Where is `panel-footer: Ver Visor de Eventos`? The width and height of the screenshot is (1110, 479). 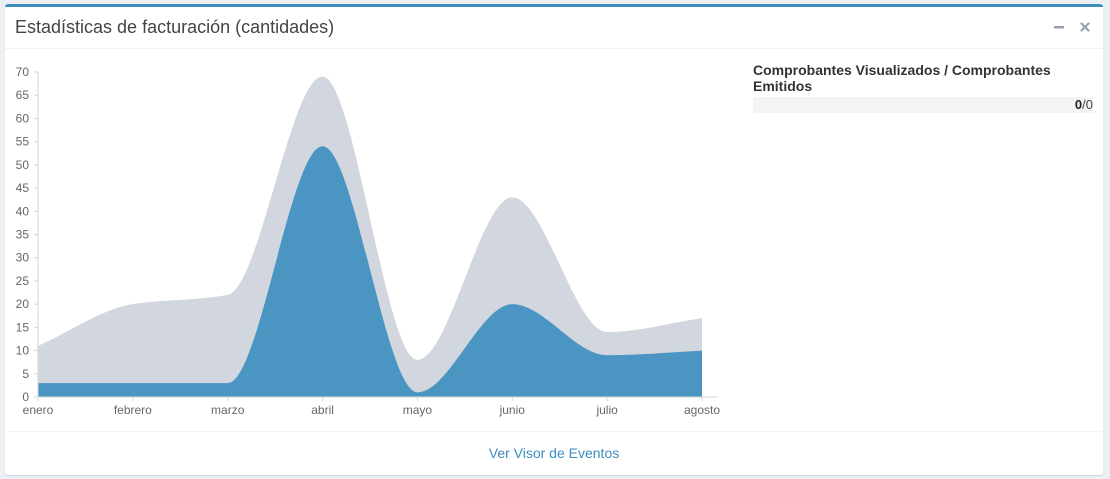
panel-footer: Ver Visor de Eventos is located at coordinates (554, 452).